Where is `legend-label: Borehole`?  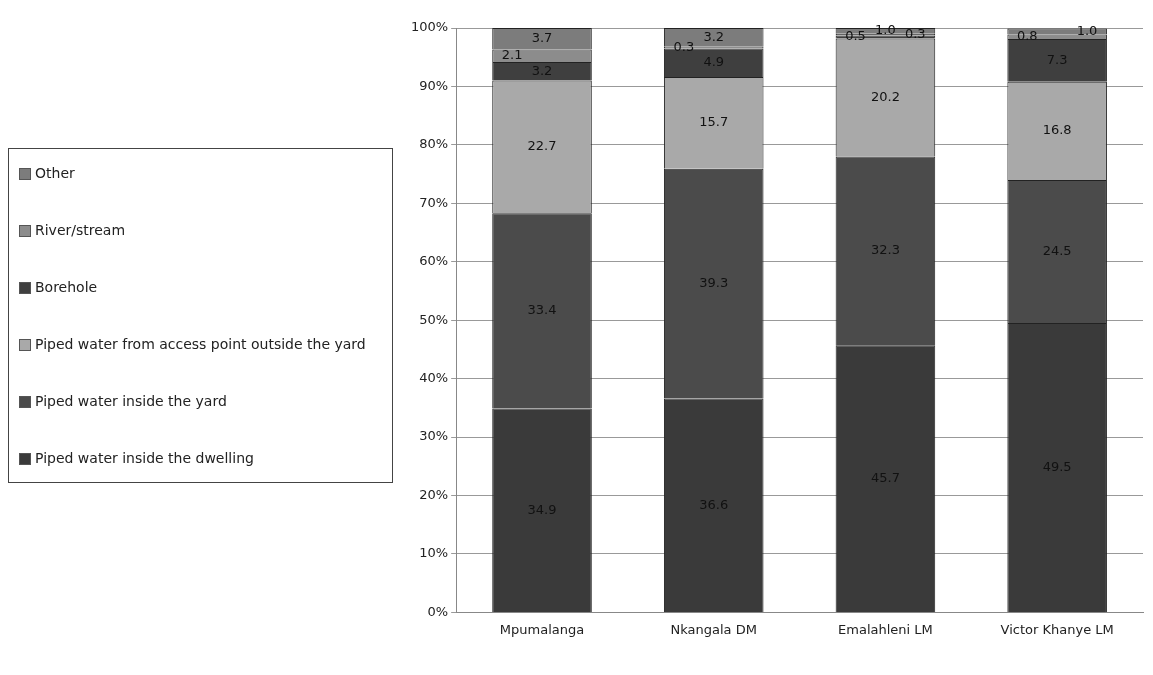 legend-label: Borehole is located at coordinates (66, 287).